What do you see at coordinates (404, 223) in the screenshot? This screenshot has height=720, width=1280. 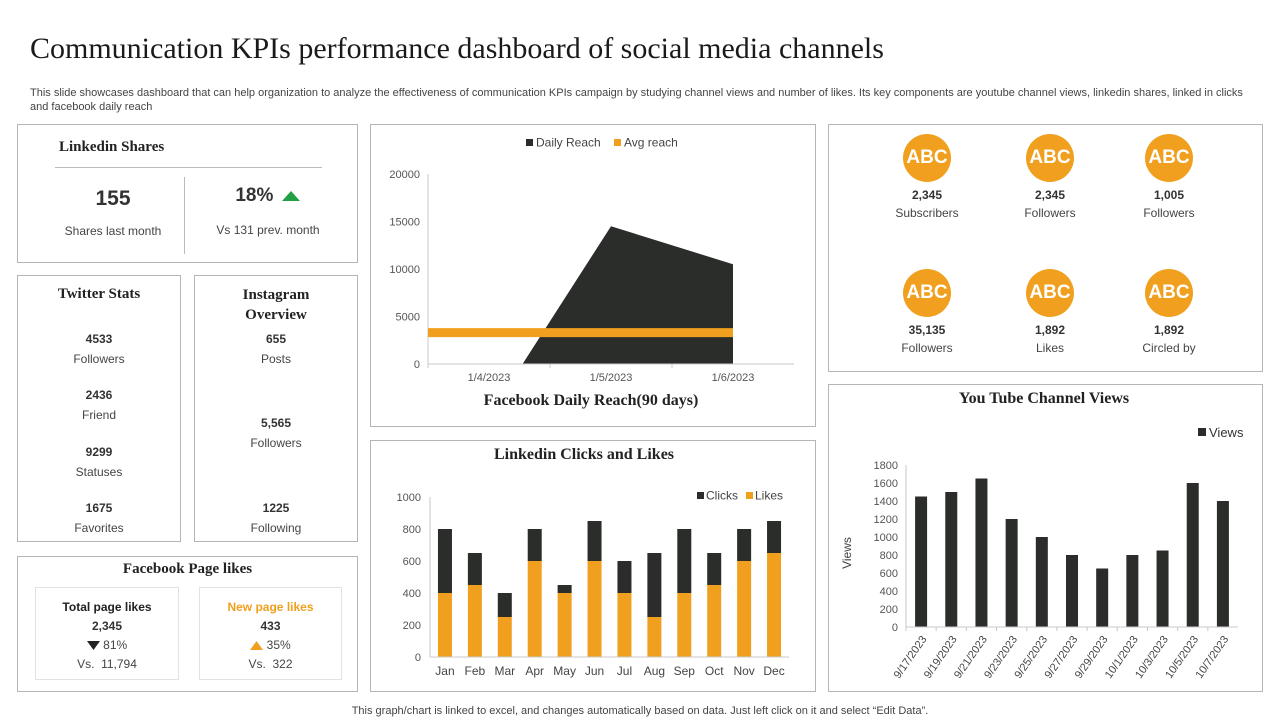 I see `y-tick-label: 15000` at bounding box center [404, 223].